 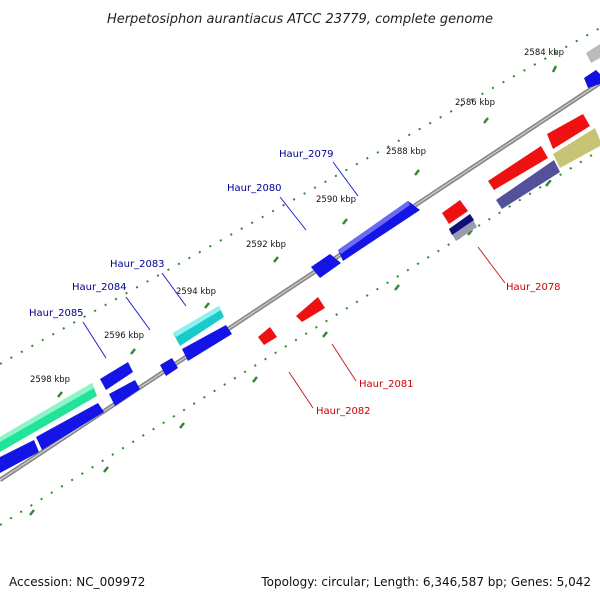 I want to click on feature-arrow-haur-2078, so click(x=455, y=212).